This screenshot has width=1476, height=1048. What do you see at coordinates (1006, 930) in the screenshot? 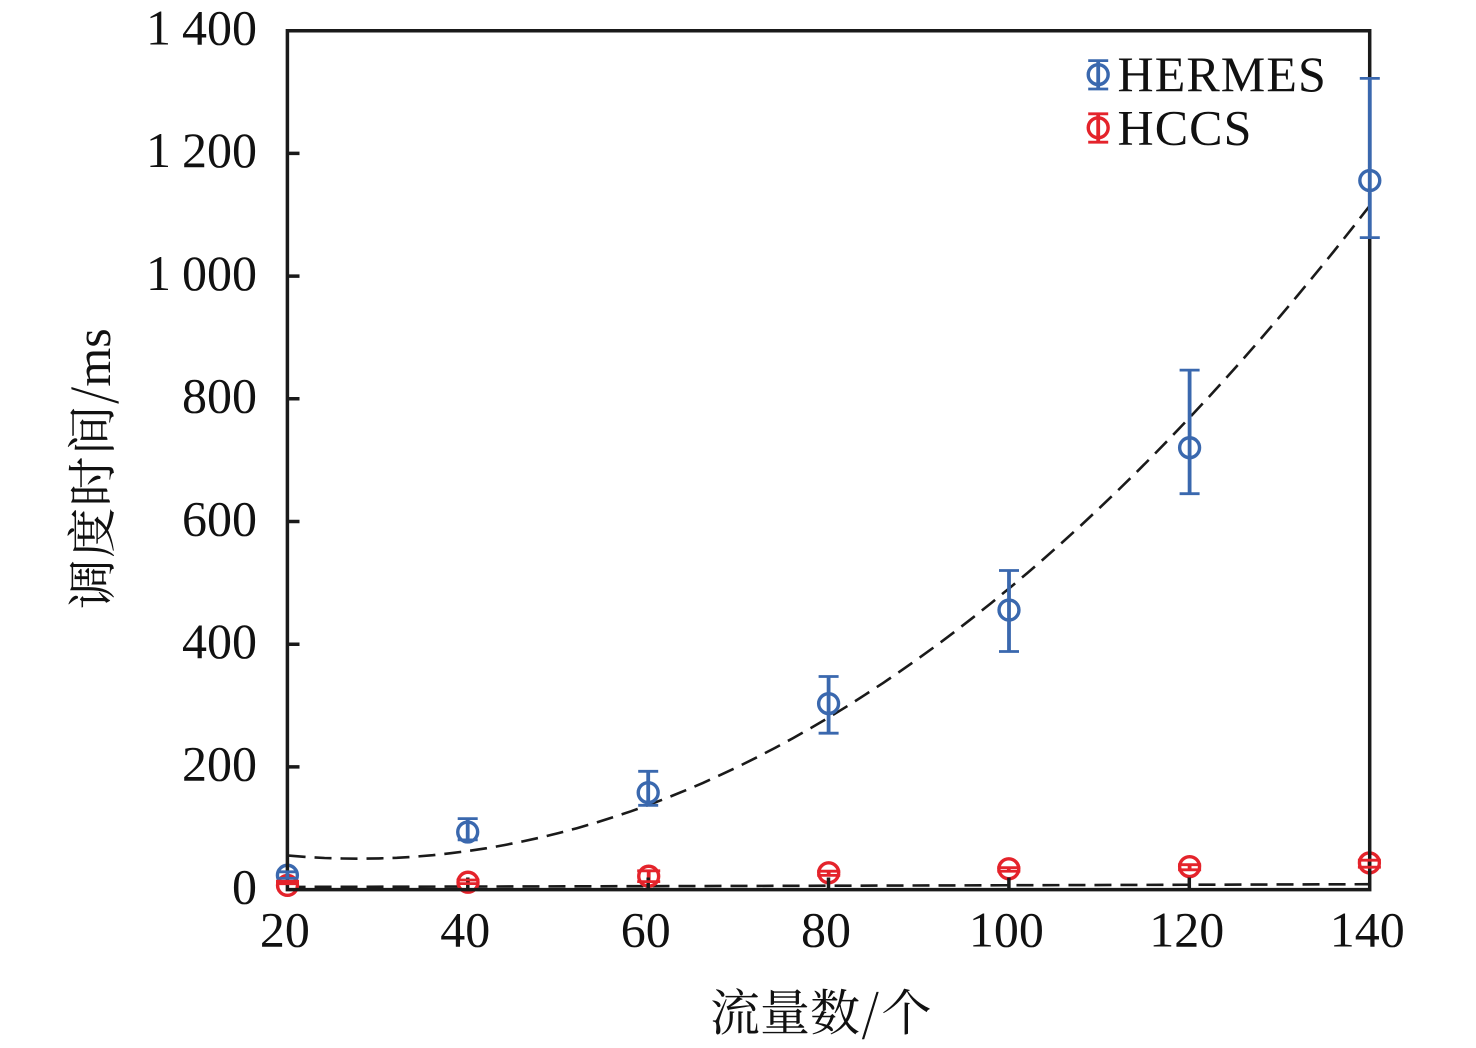
I see `svg-text: 100` at bounding box center [1006, 930].